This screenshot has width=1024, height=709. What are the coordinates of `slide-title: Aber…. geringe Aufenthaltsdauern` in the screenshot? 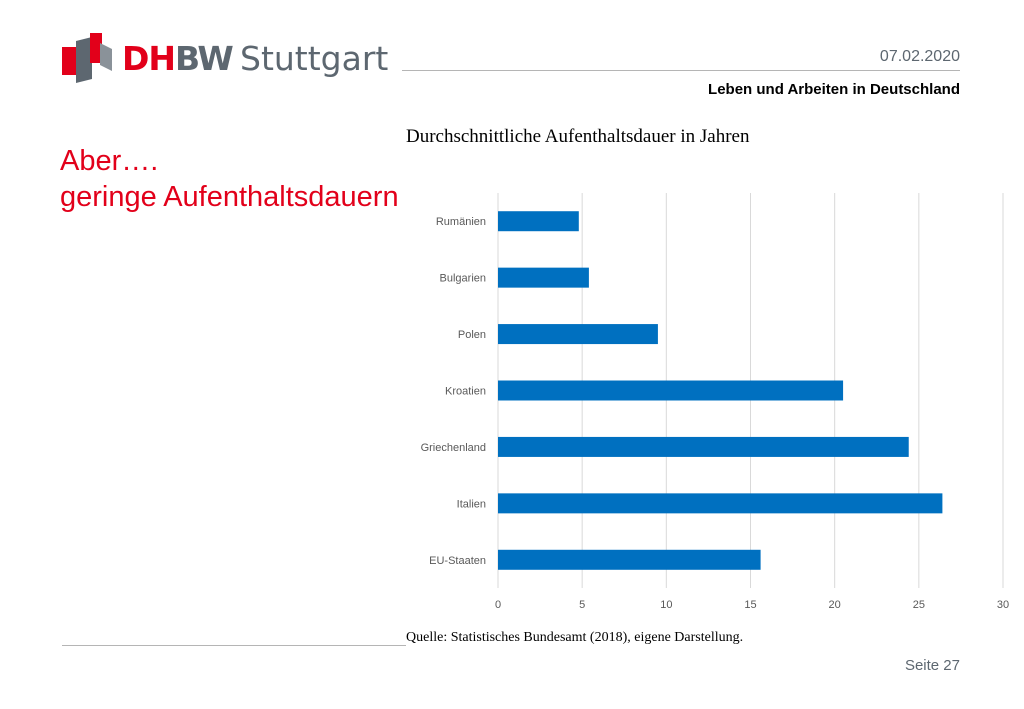 It's located at (229, 179).